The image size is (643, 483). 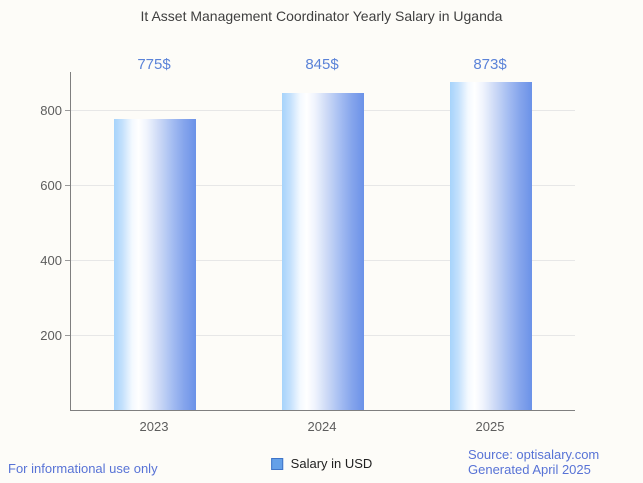 What do you see at coordinates (322, 426) in the screenshot?
I see `x-axis-tick-label: 2024` at bounding box center [322, 426].